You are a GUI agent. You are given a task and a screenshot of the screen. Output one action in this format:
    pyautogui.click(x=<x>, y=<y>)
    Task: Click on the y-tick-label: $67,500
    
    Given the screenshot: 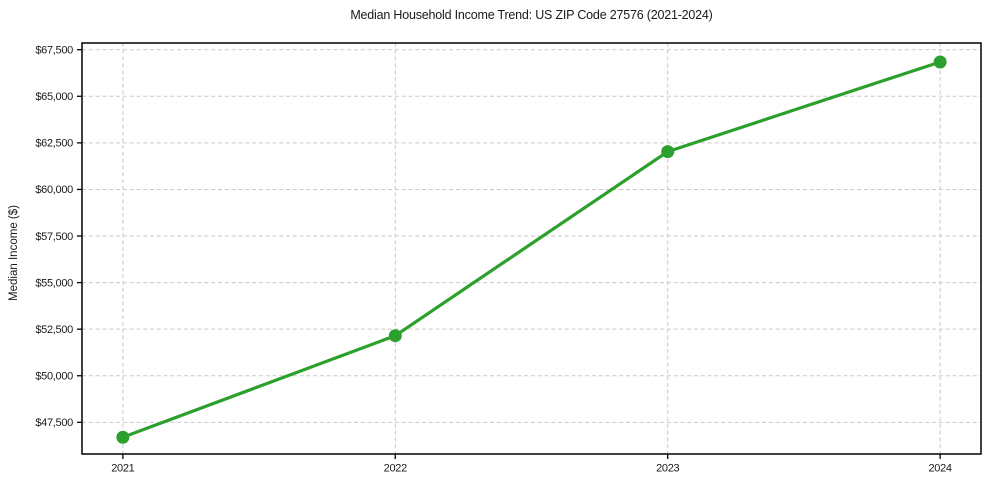 What is the action you would take?
    pyautogui.click(x=54, y=51)
    